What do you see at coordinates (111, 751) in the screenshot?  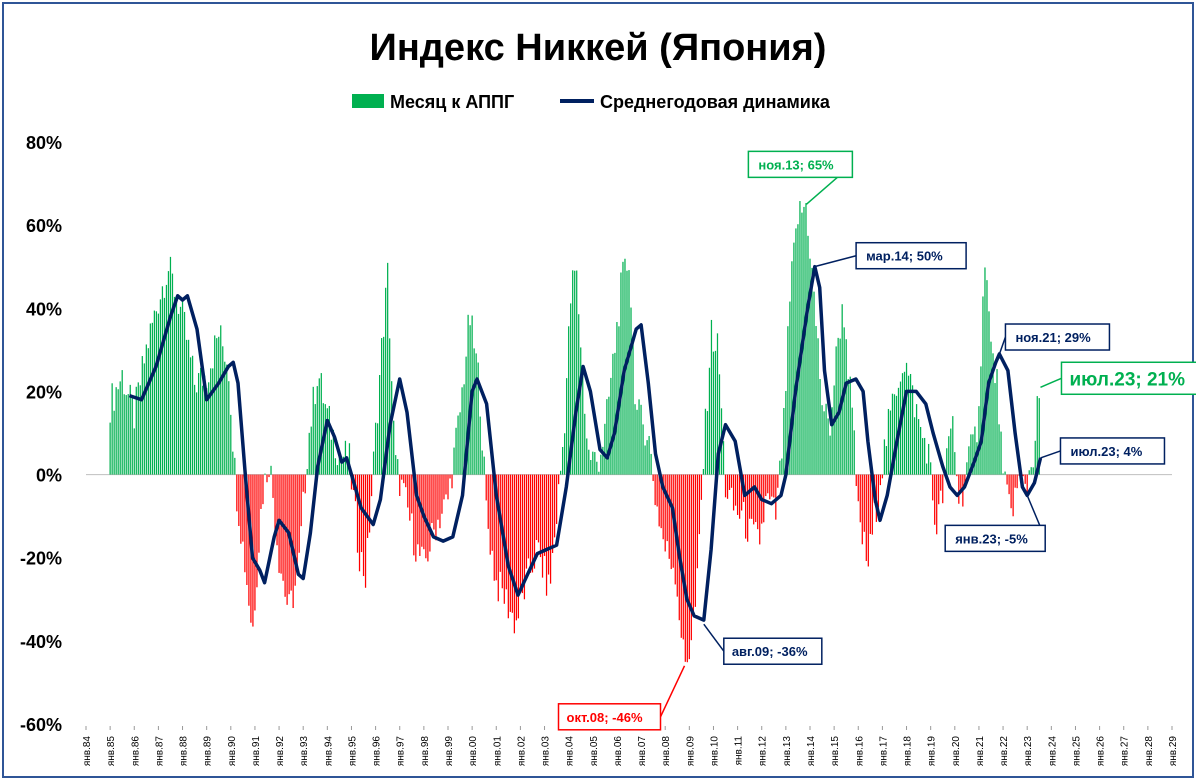 I see `x-tick-label: янв.85` at bounding box center [111, 751].